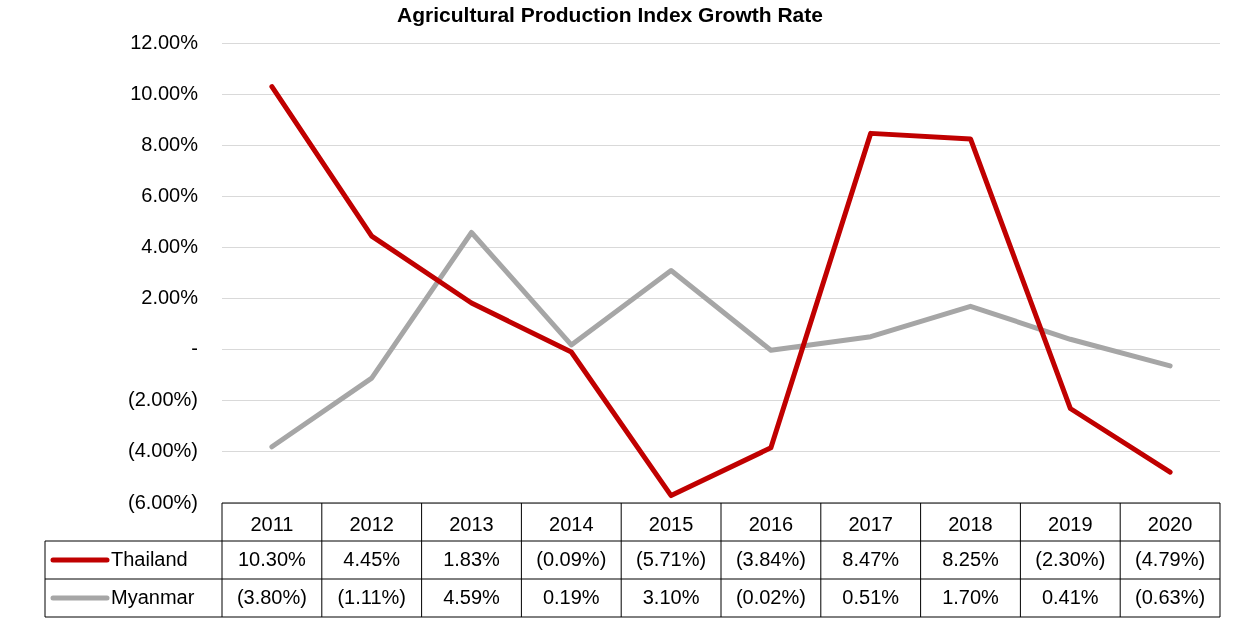  What do you see at coordinates (571, 596) in the screenshot?
I see `data-label: 0.19%` at bounding box center [571, 596].